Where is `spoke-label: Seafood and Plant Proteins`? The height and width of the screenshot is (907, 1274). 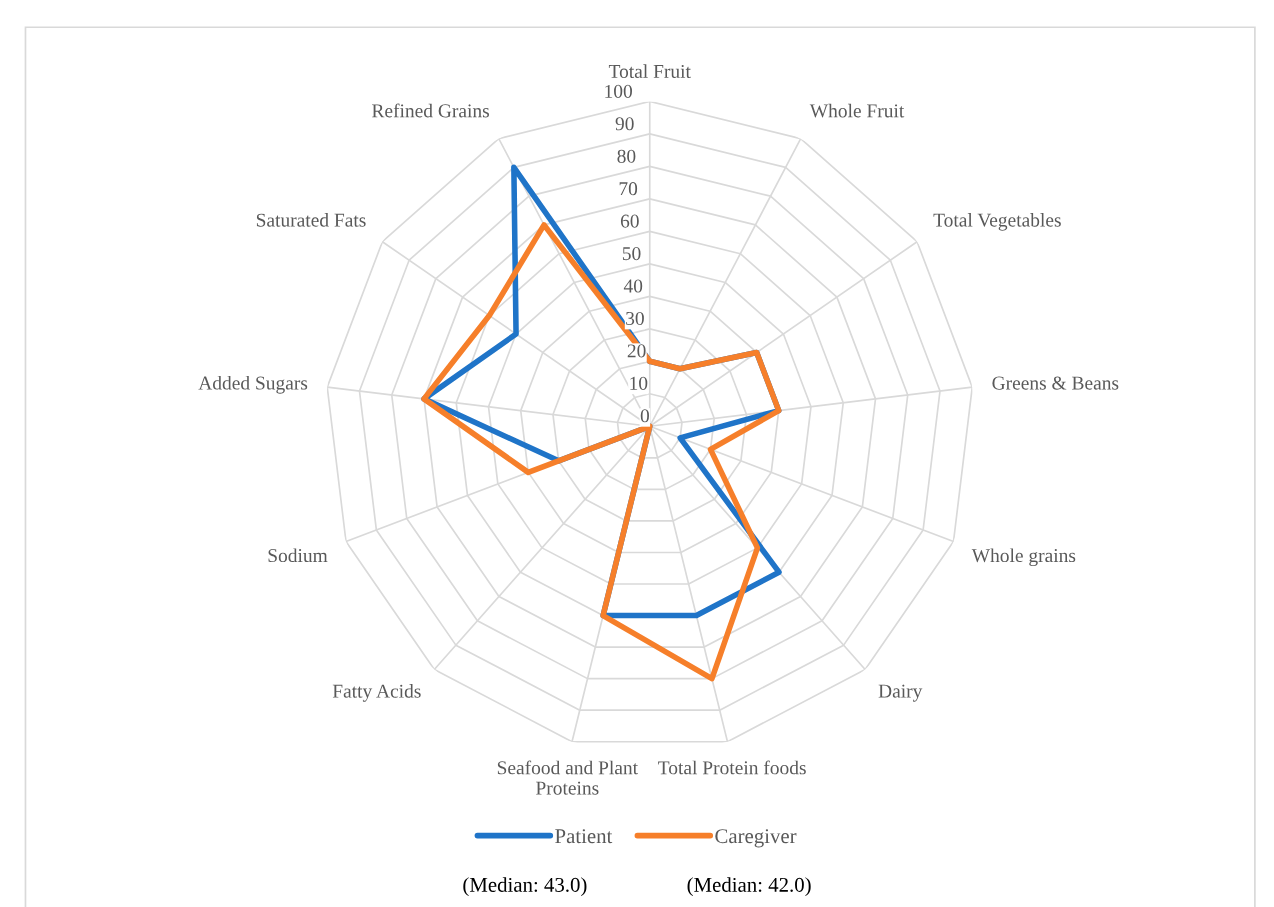 spoke-label: Seafood and Plant Proteins is located at coordinates (567, 777).